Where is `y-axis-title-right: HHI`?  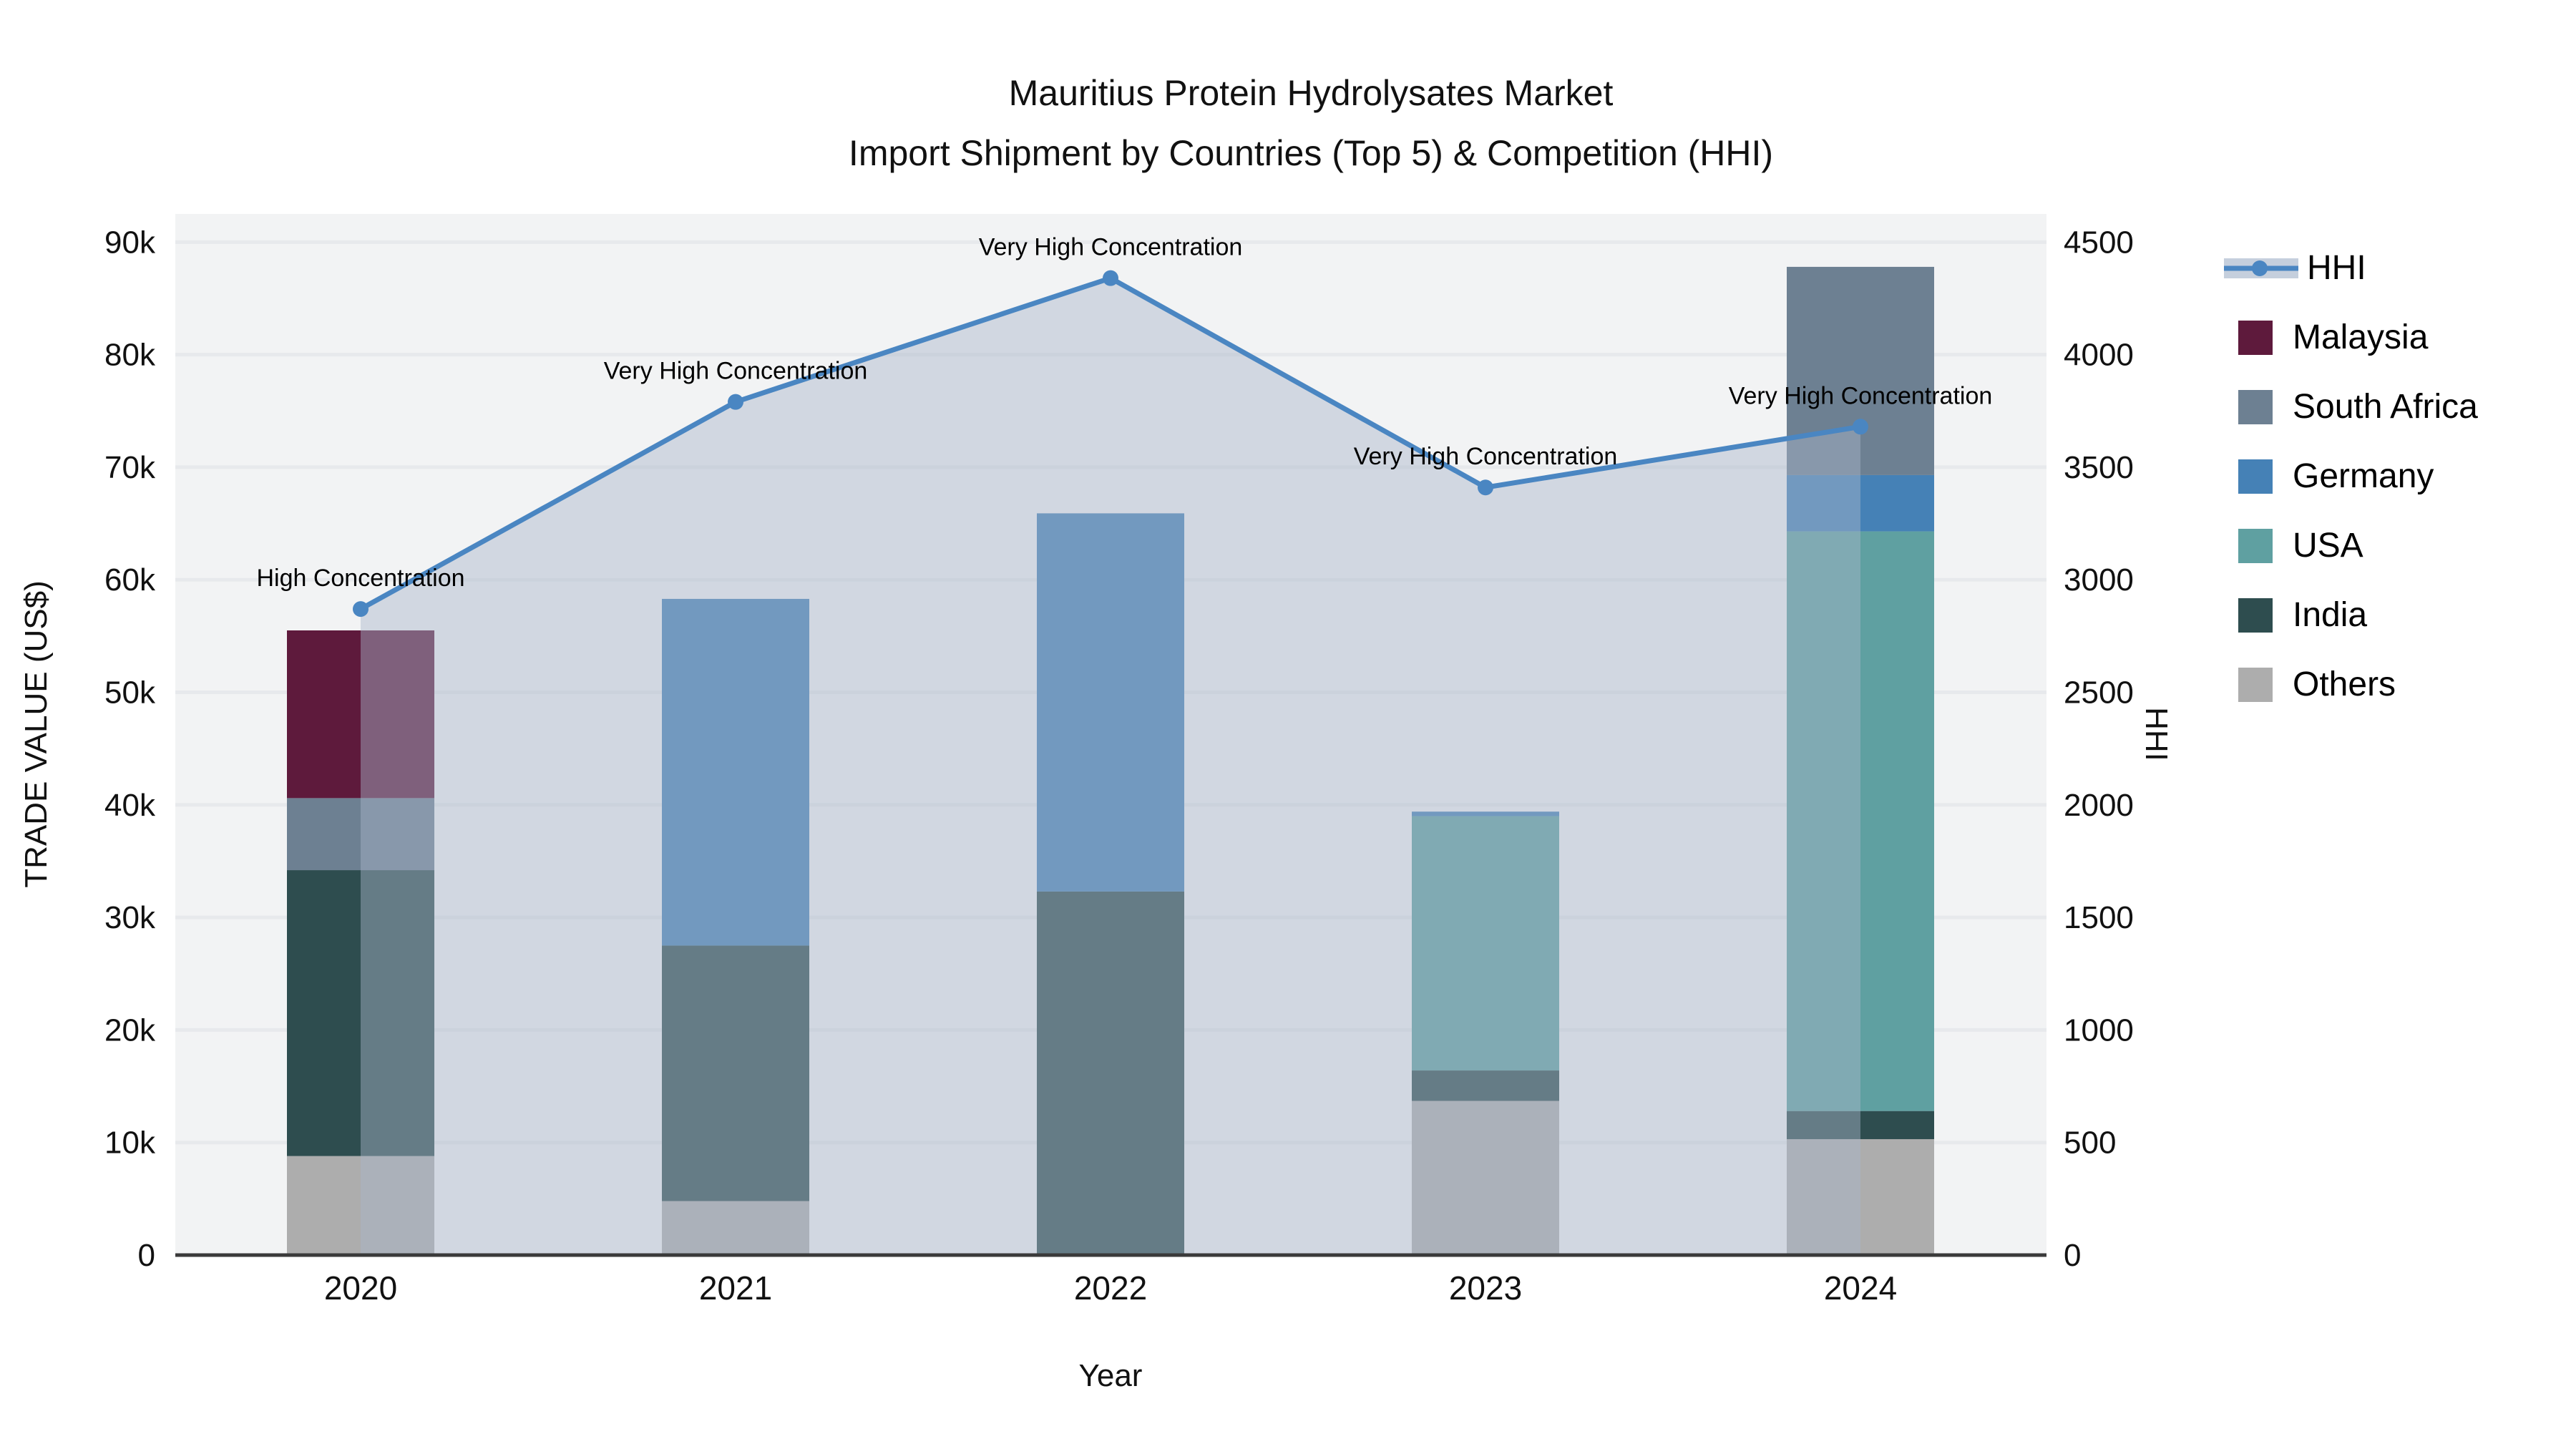
y-axis-title-right: HHI is located at coordinates (2183, 738).